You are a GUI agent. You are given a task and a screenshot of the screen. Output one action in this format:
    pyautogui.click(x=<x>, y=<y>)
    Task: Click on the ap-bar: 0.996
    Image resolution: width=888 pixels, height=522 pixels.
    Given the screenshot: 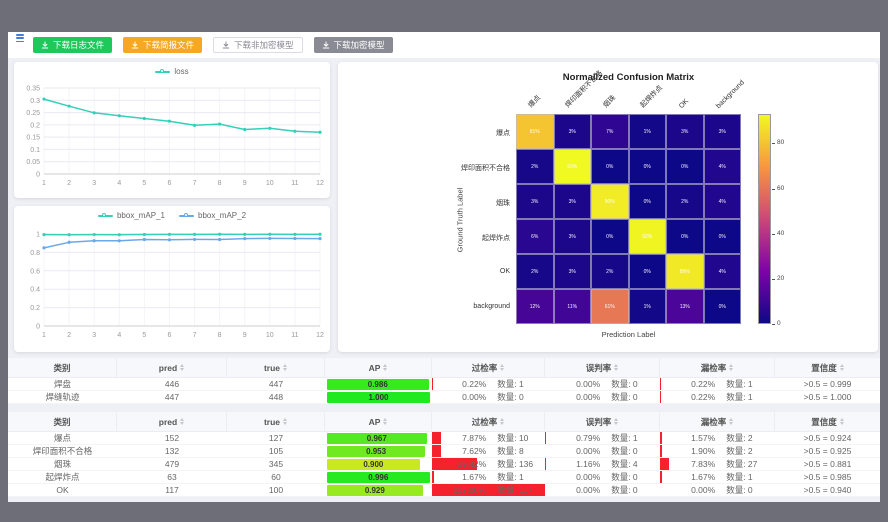 What is the action you would take?
    pyautogui.click(x=378, y=477)
    